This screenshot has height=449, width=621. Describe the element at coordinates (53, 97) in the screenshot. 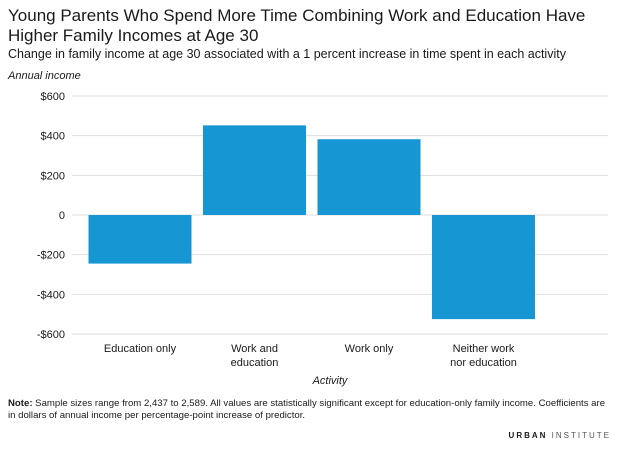

I see `y-tick-label: $600` at that location.